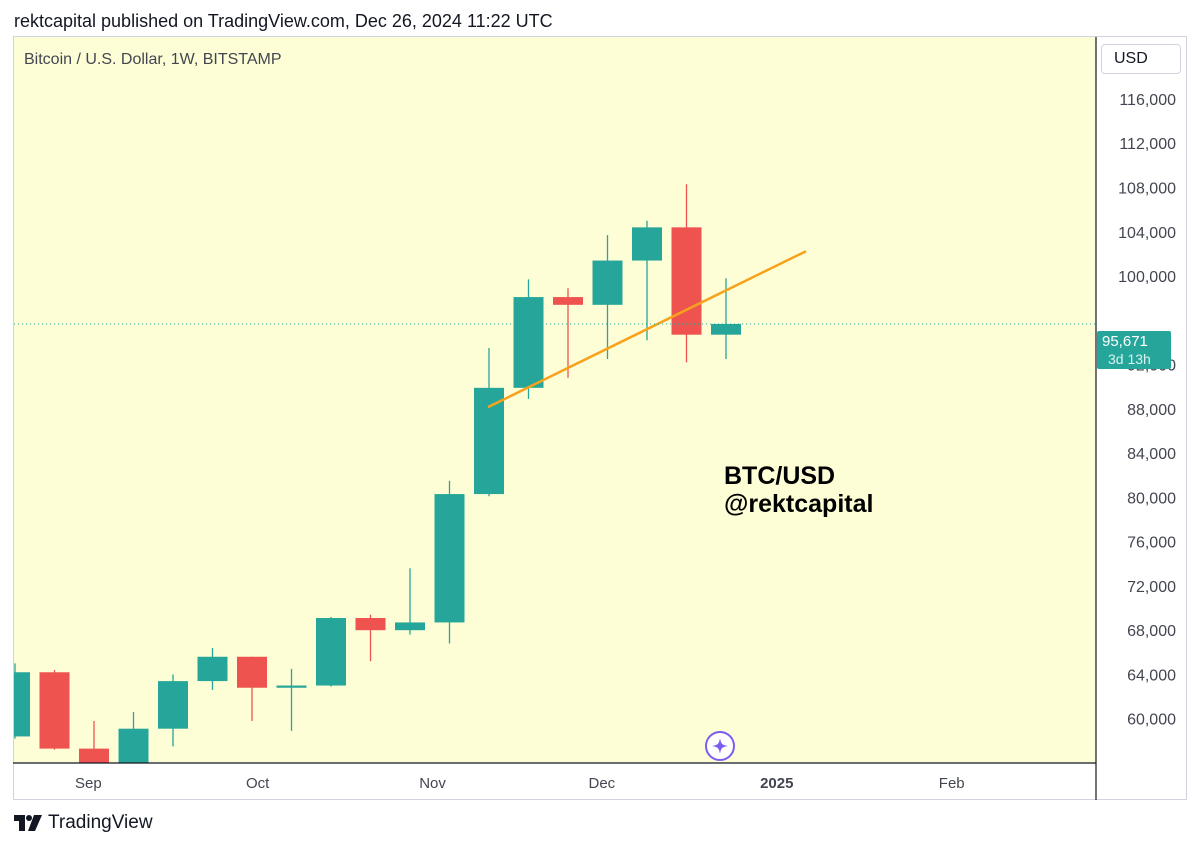 Image resolution: width=1200 pixels, height=847 pixels. Describe the element at coordinates (1141, 59) in the screenshot. I see `currency-selector: USD` at that location.